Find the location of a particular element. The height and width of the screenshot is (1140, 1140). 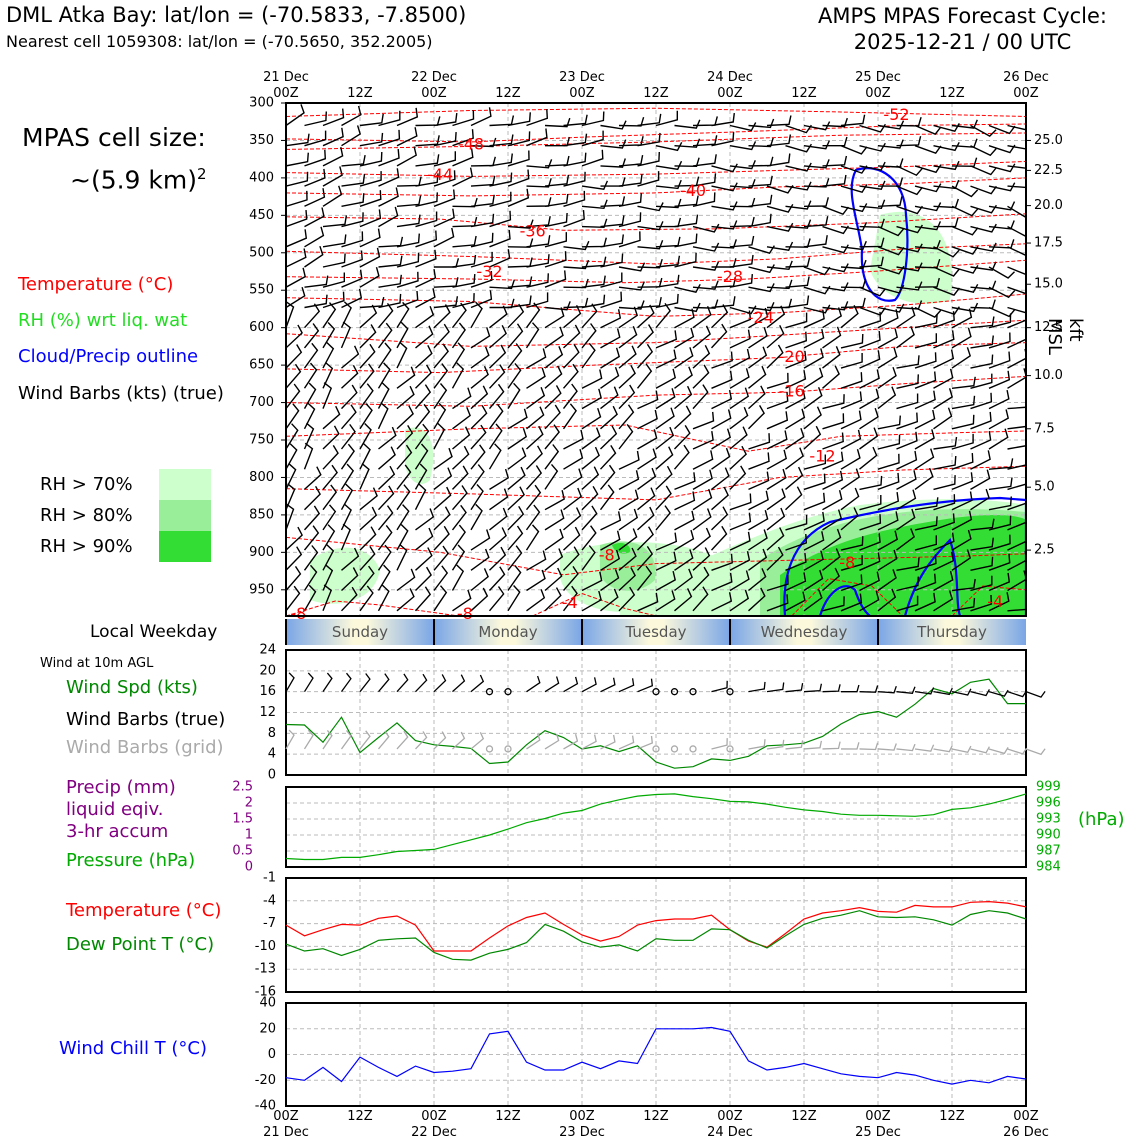

cell-size-line2: ~(5.9 km)2 is located at coordinates (114, 177).